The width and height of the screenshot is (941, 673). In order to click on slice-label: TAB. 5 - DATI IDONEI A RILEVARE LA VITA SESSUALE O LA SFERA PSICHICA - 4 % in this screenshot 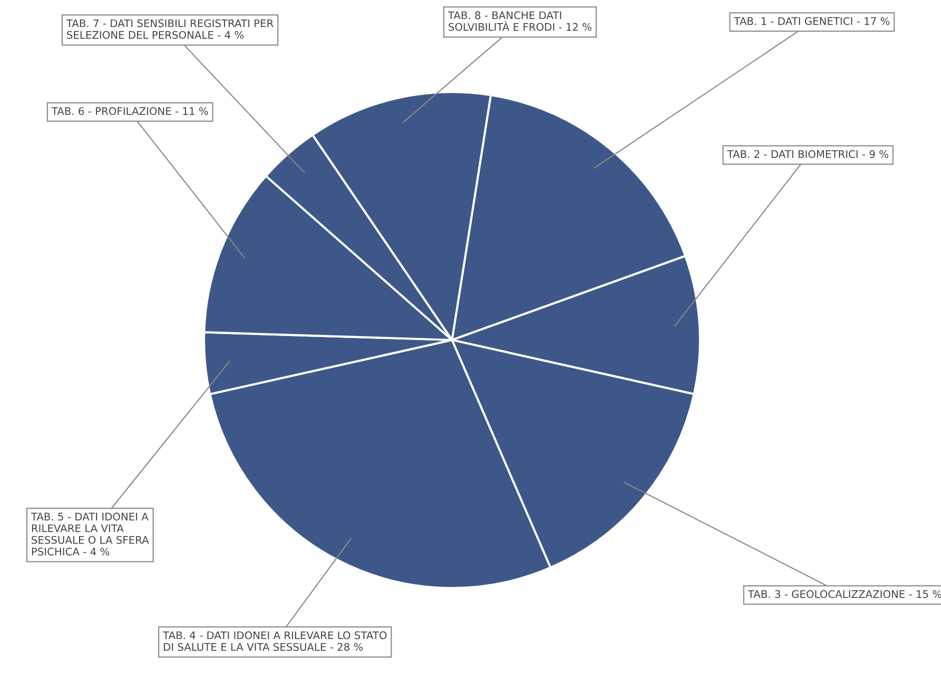, I will do `click(89, 534)`.